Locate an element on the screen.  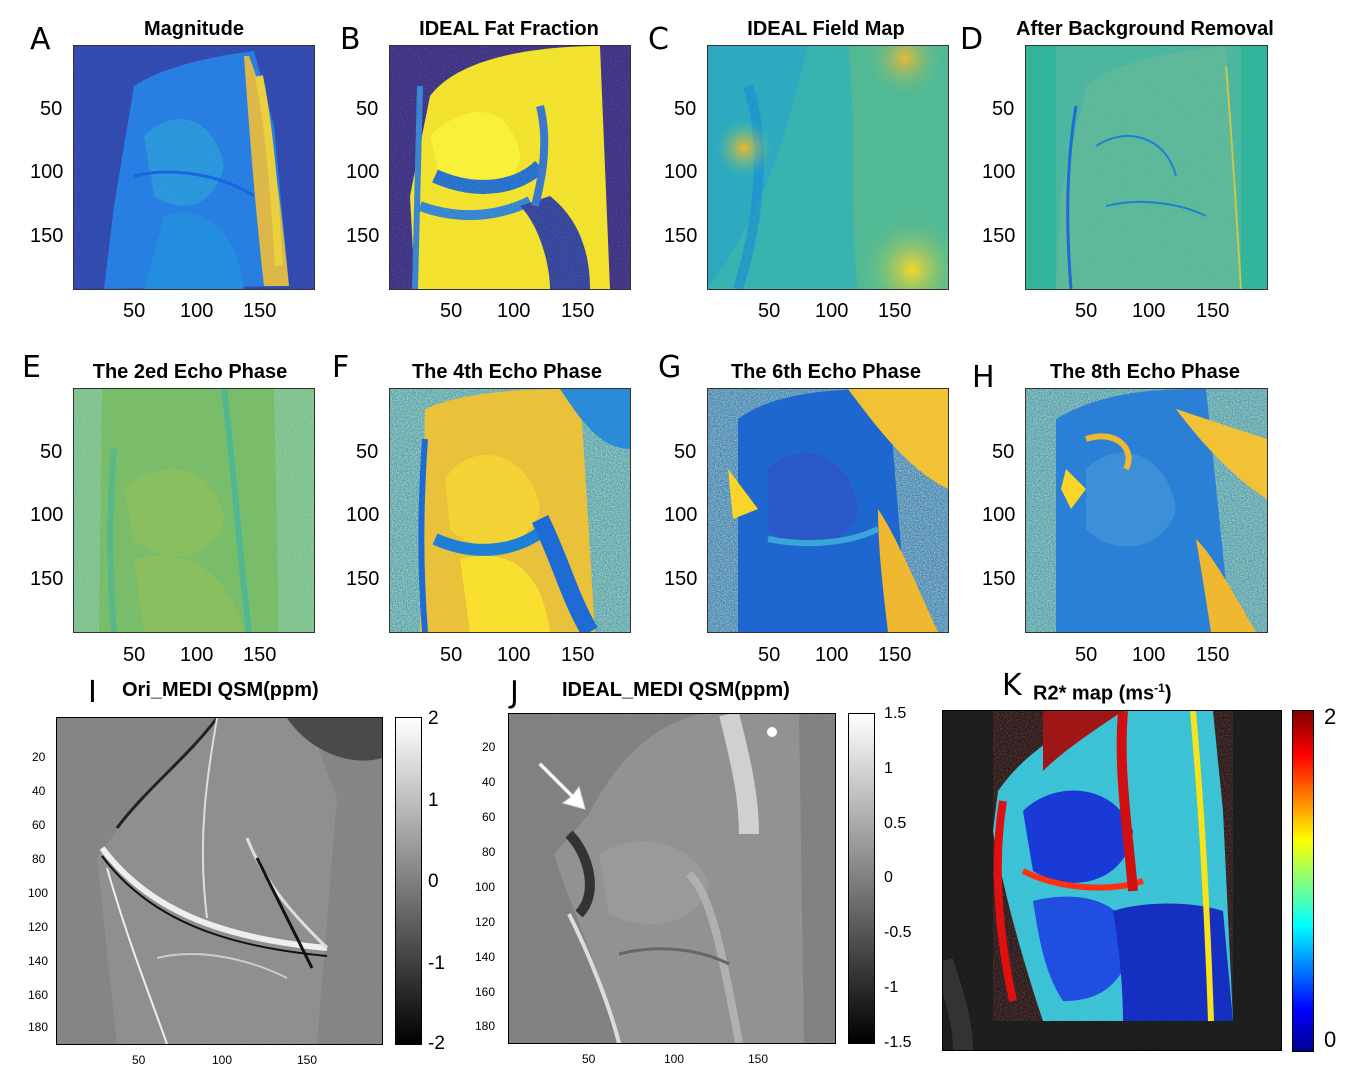
panel-letter: D is located at coordinates (972, 39).